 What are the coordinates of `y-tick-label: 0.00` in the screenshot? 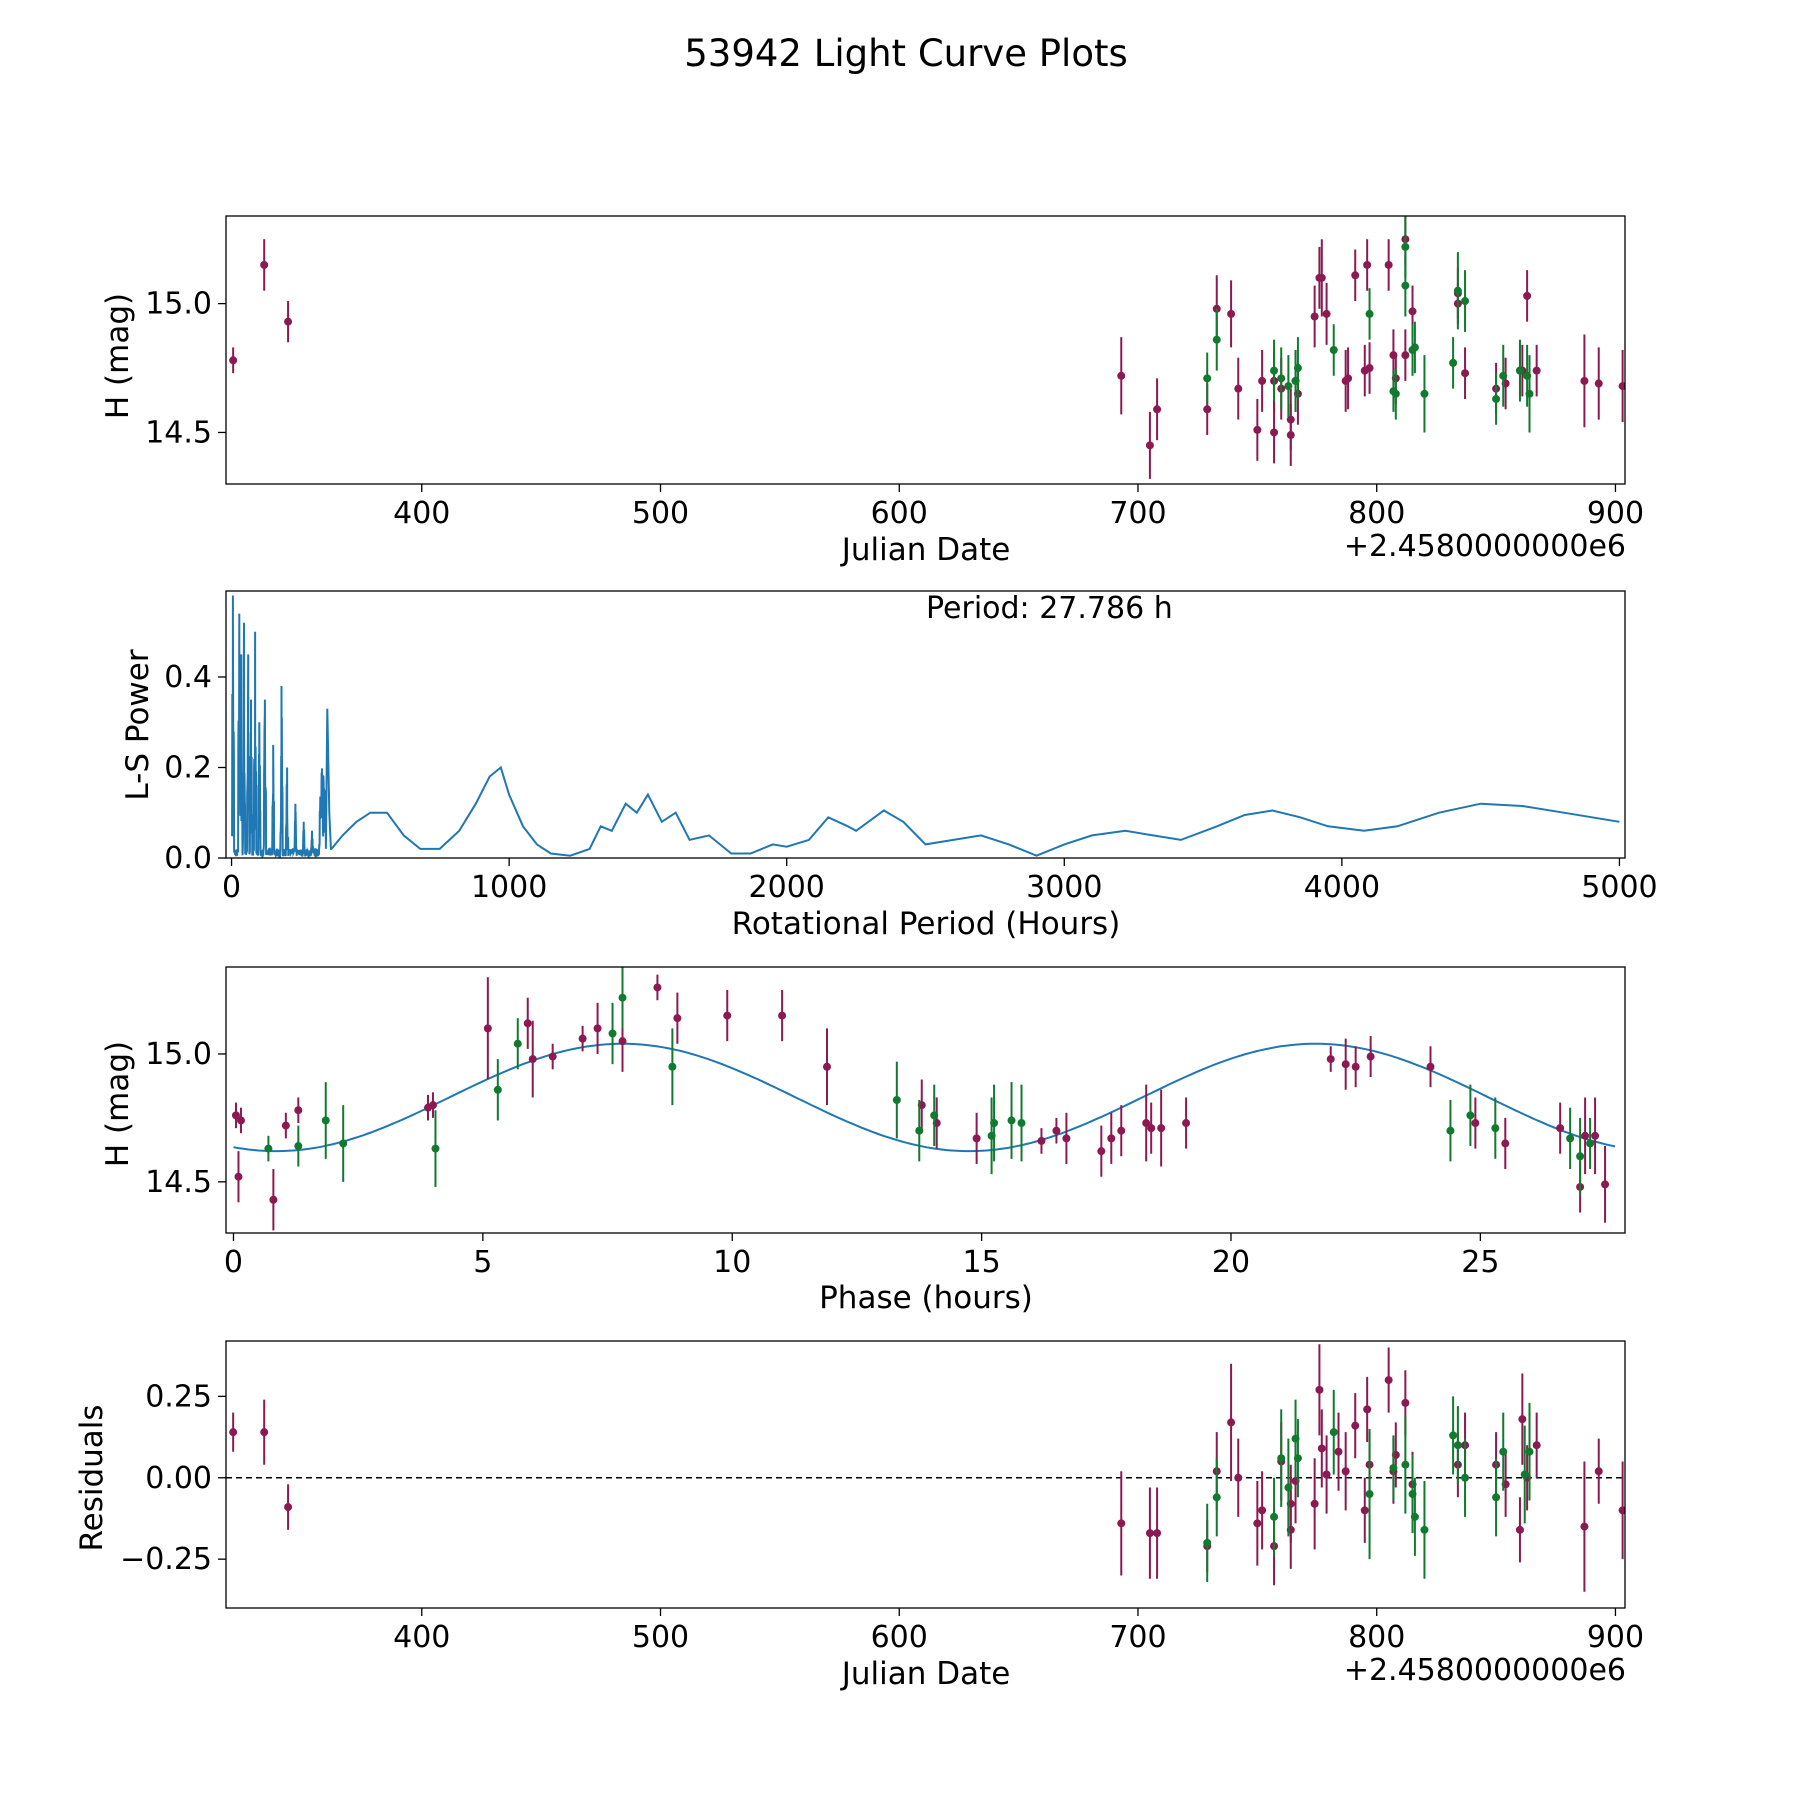 It's located at (178, 1478).